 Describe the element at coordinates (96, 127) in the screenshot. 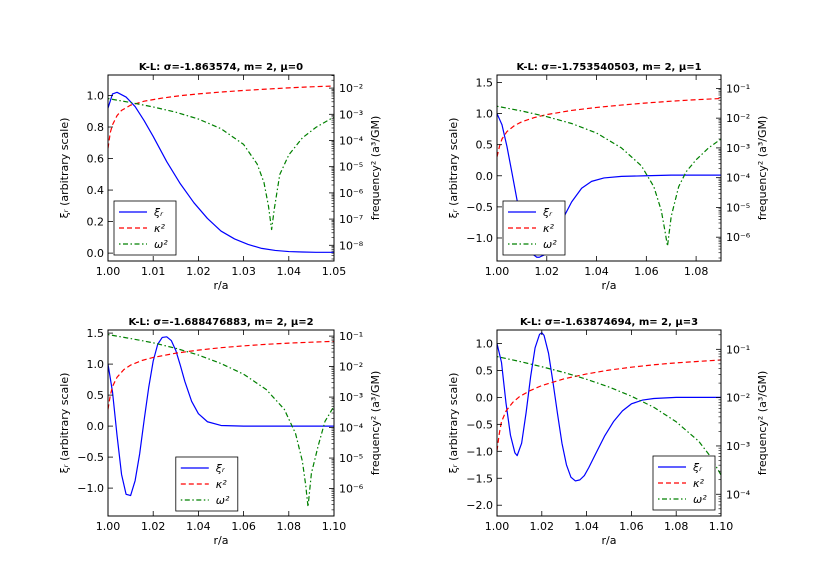

I see `y-tick-label: 0.8` at that location.